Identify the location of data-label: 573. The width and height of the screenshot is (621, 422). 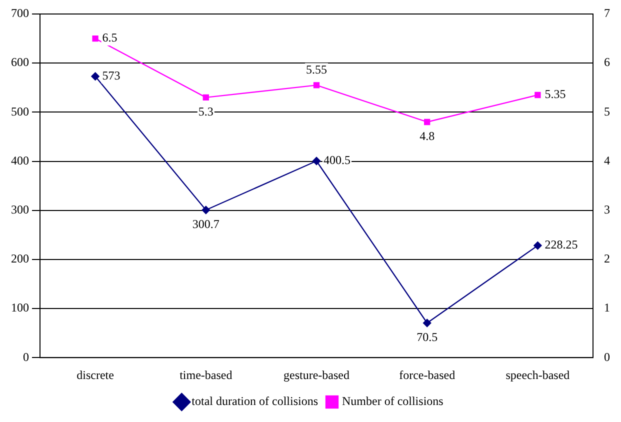
(111, 75).